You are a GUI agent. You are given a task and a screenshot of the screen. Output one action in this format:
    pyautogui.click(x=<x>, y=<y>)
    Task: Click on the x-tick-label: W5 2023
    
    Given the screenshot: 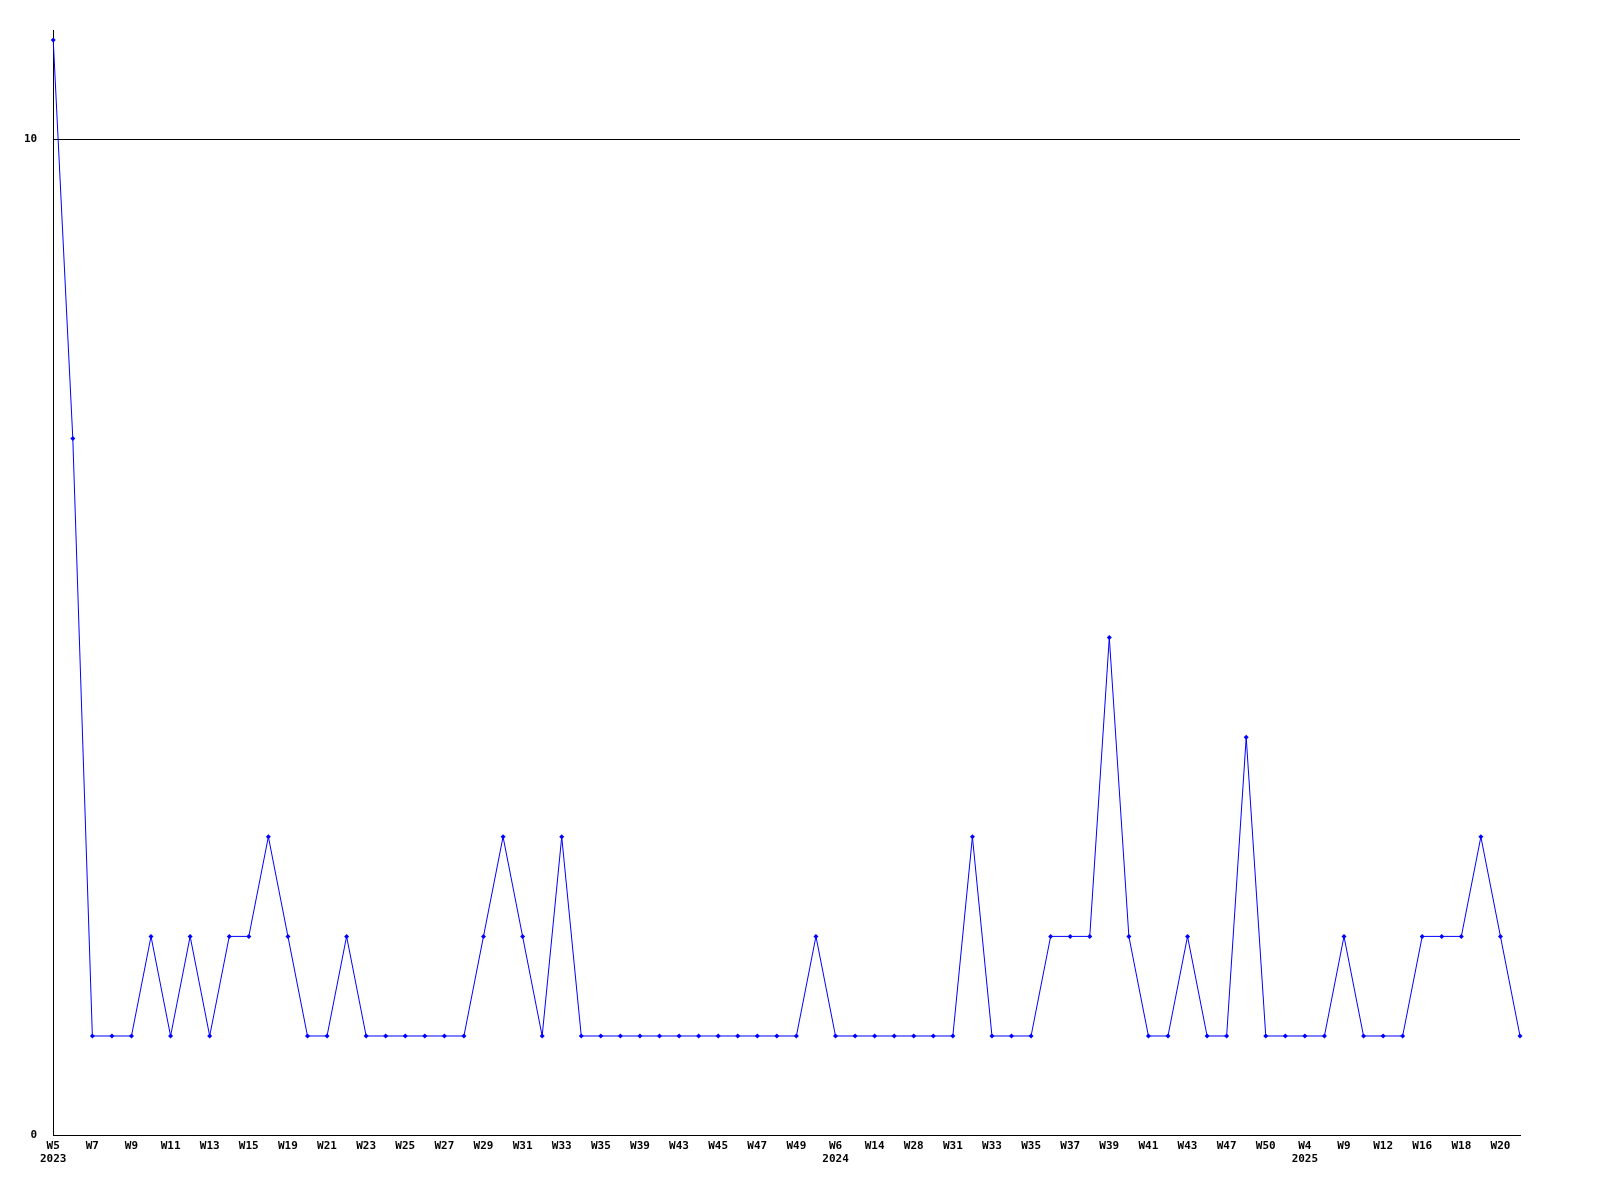 What is the action you would take?
    pyautogui.click(x=53, y=1152)
    